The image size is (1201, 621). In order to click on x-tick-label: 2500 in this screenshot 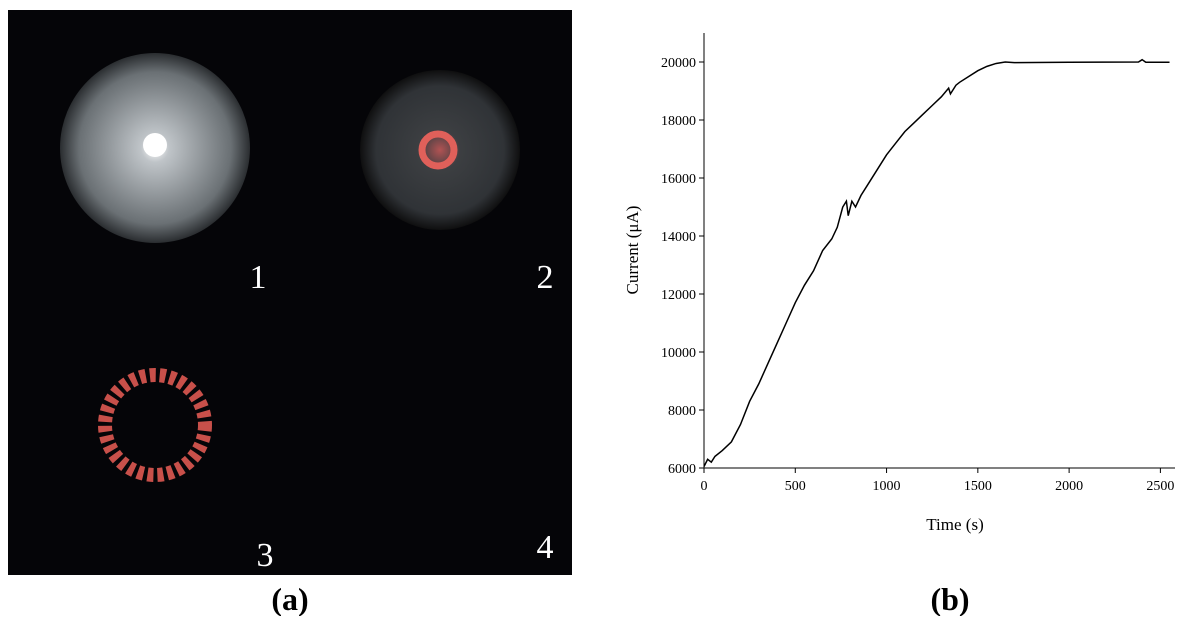, I will do `click(1160, 486)`.